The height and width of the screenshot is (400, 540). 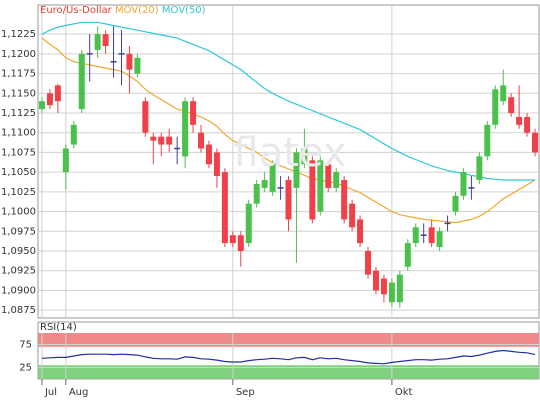 What do you see at coordinates (137, 10) in the screenshot?
I see `legend-entry: MOV(20)` at bounding box center [137, 10].